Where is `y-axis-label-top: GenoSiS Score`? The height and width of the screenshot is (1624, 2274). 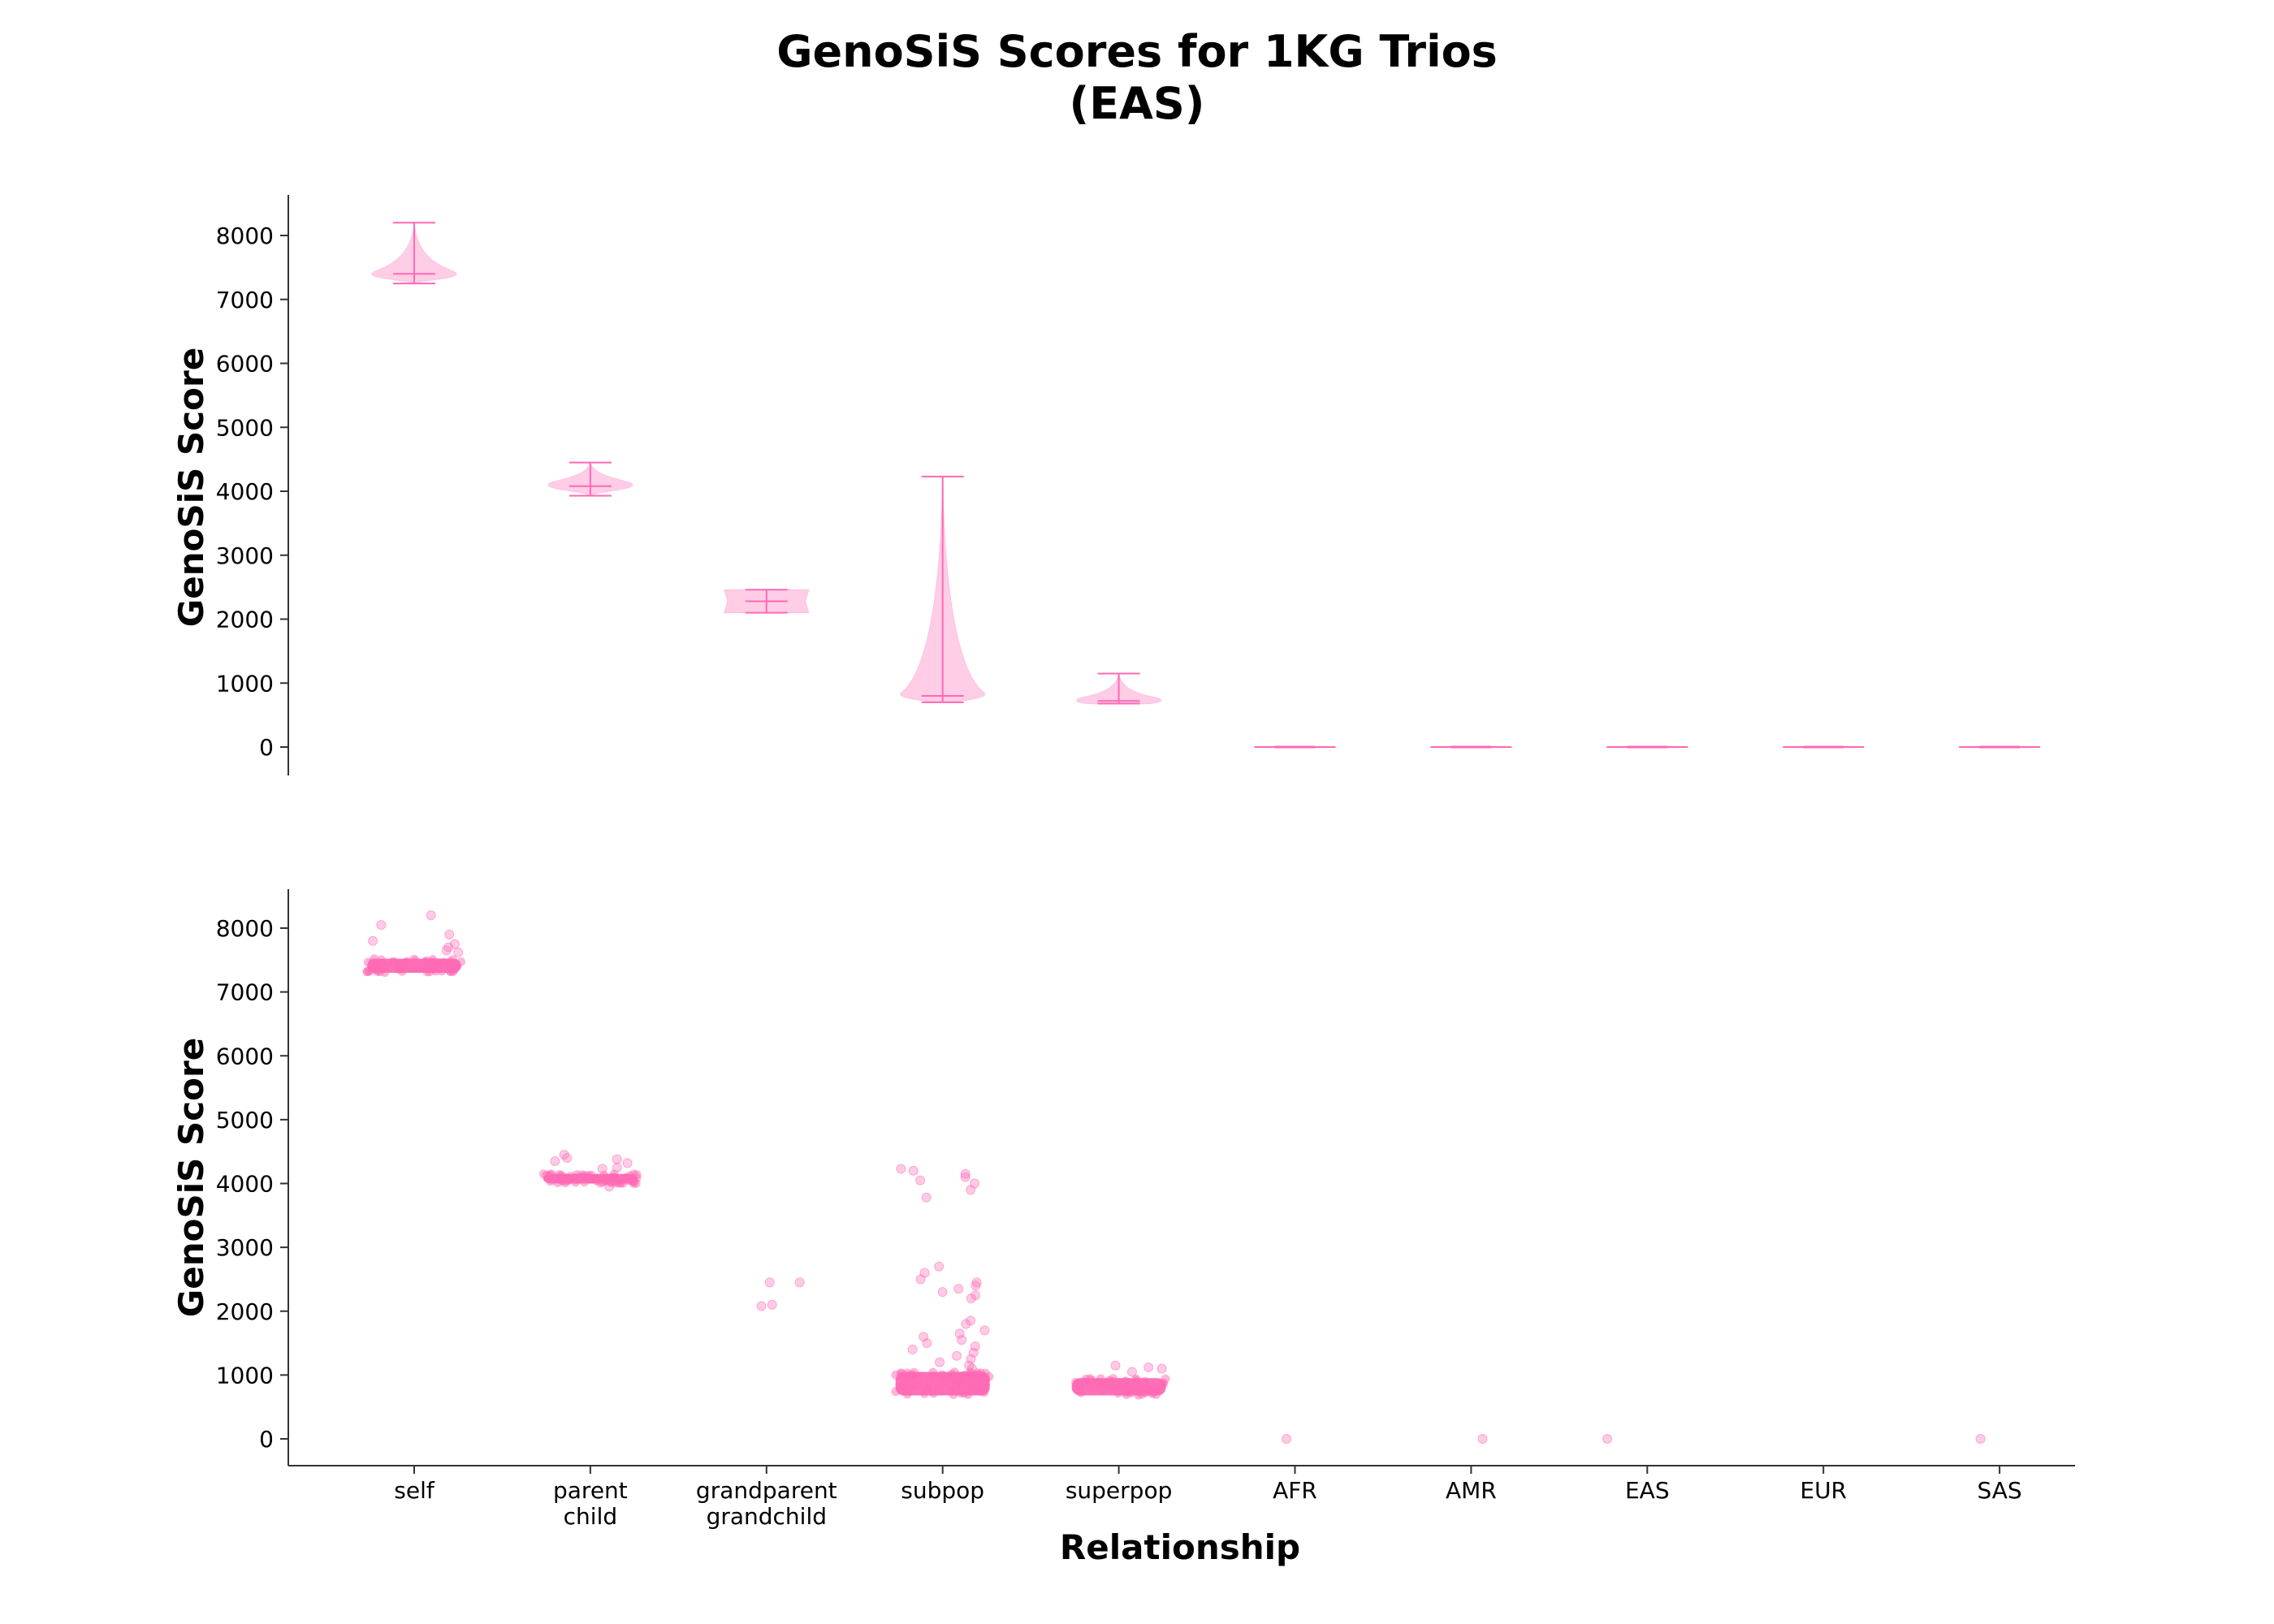
y-axis-label-top: GenoSiS Score is located at coordinates (191, 487).